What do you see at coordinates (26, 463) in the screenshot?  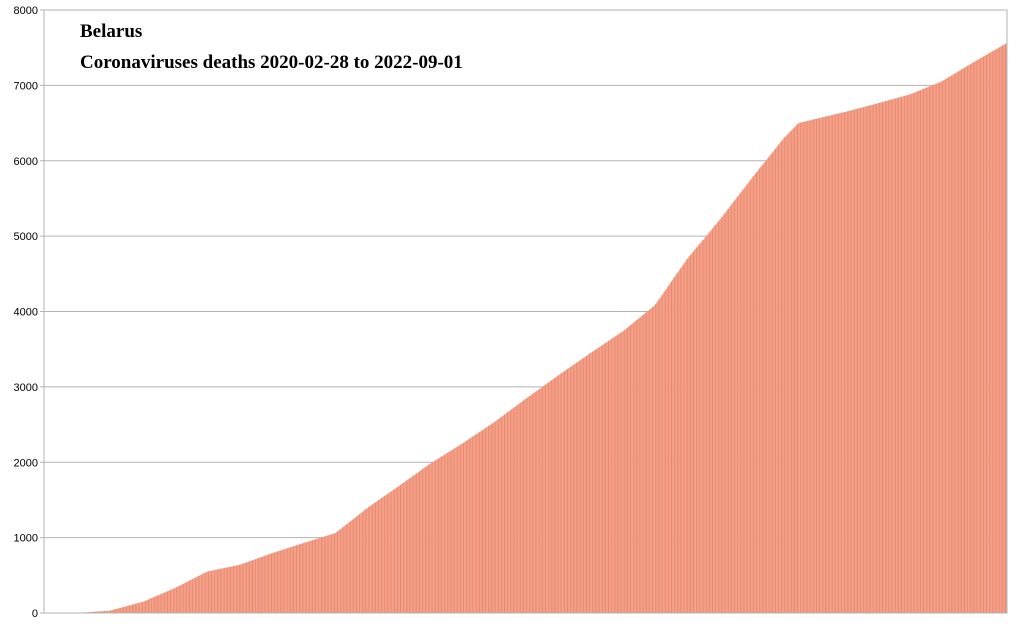 I see `y-tick-label: 2000` at bounding box center [26, 463].